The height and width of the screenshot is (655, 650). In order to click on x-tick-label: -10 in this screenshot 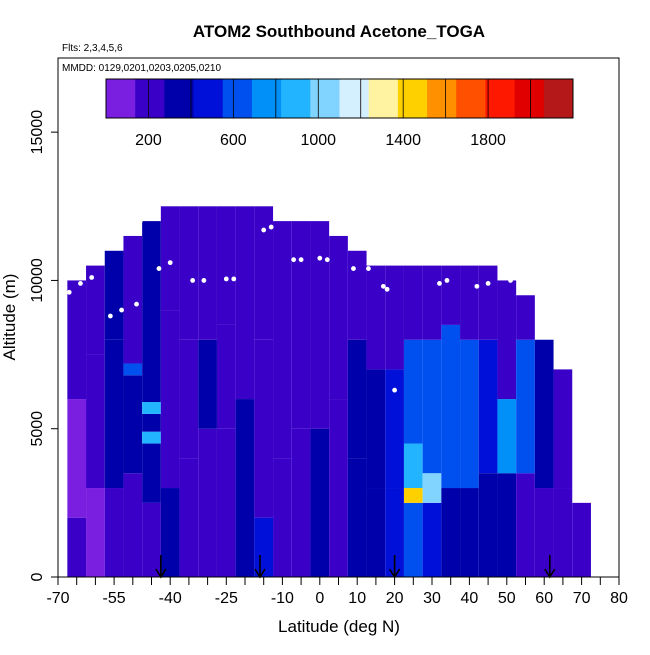, I will do `click(282, 598)`.